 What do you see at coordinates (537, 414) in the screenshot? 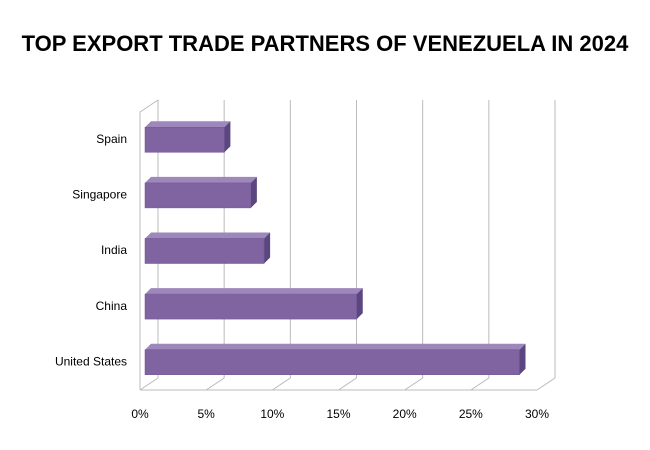
I see `x-tick-label: 30%` at bounding box center [537, 414].